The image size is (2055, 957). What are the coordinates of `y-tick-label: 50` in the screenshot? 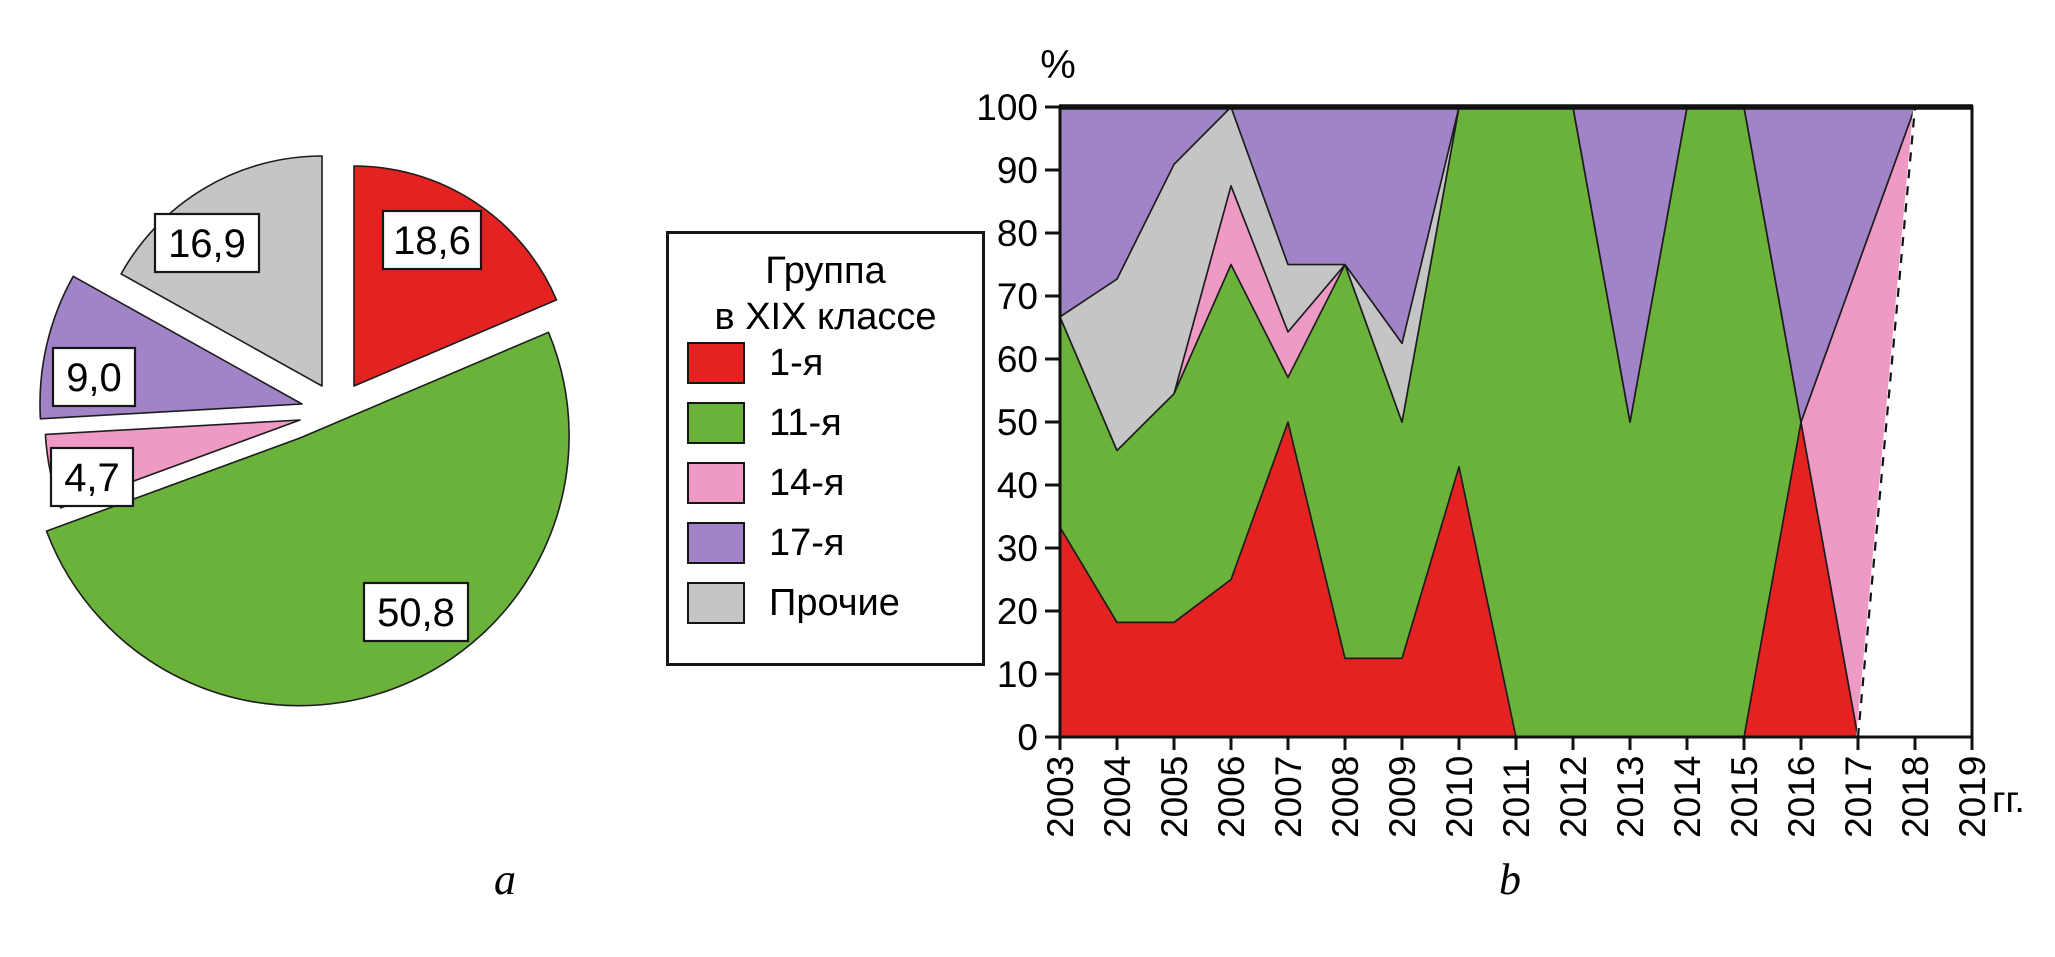 It's located at (1017, 422).